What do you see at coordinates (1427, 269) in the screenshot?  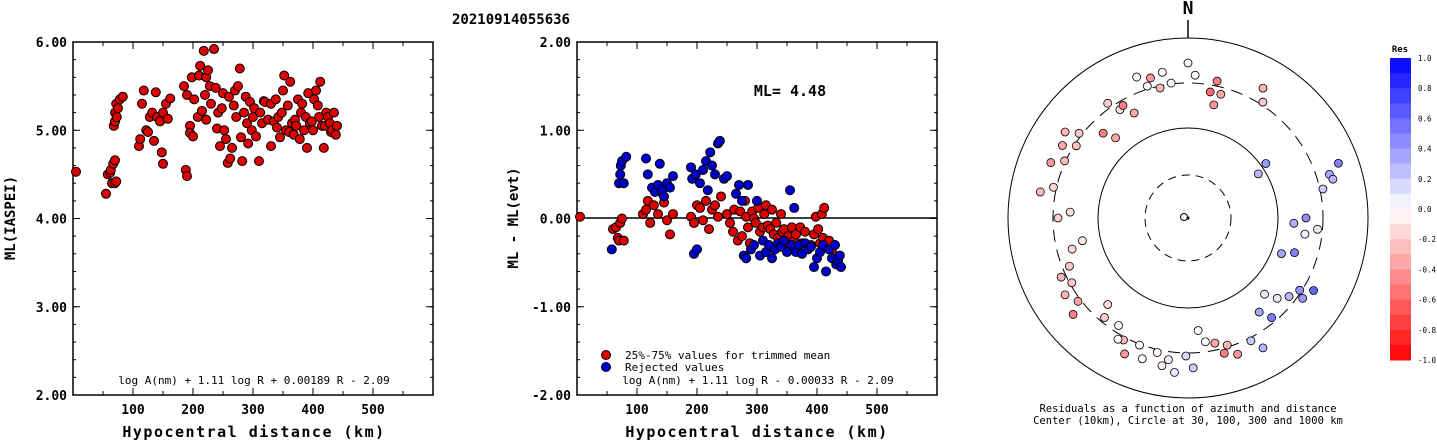 I see `colorbar-label: -0.4` at bounding box center [1427, 269].